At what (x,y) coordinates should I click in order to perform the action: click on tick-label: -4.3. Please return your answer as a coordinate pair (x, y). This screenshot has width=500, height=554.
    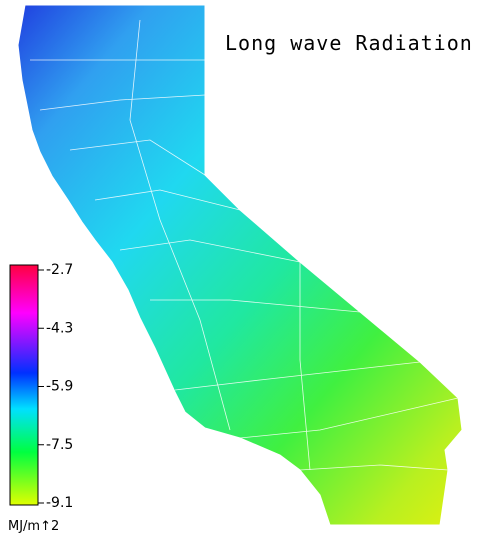
    Looking at the image, I should click on (59, 328).